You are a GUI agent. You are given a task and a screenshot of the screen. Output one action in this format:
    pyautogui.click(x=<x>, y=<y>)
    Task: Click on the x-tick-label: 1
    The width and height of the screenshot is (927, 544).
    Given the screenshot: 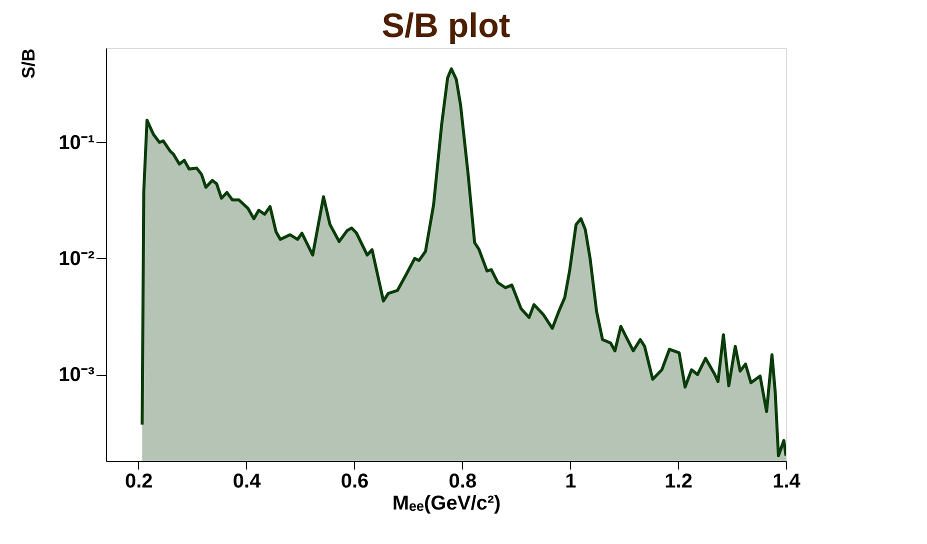 What is the action you would take?
    pyautogui.click(x=570, y=481)
    